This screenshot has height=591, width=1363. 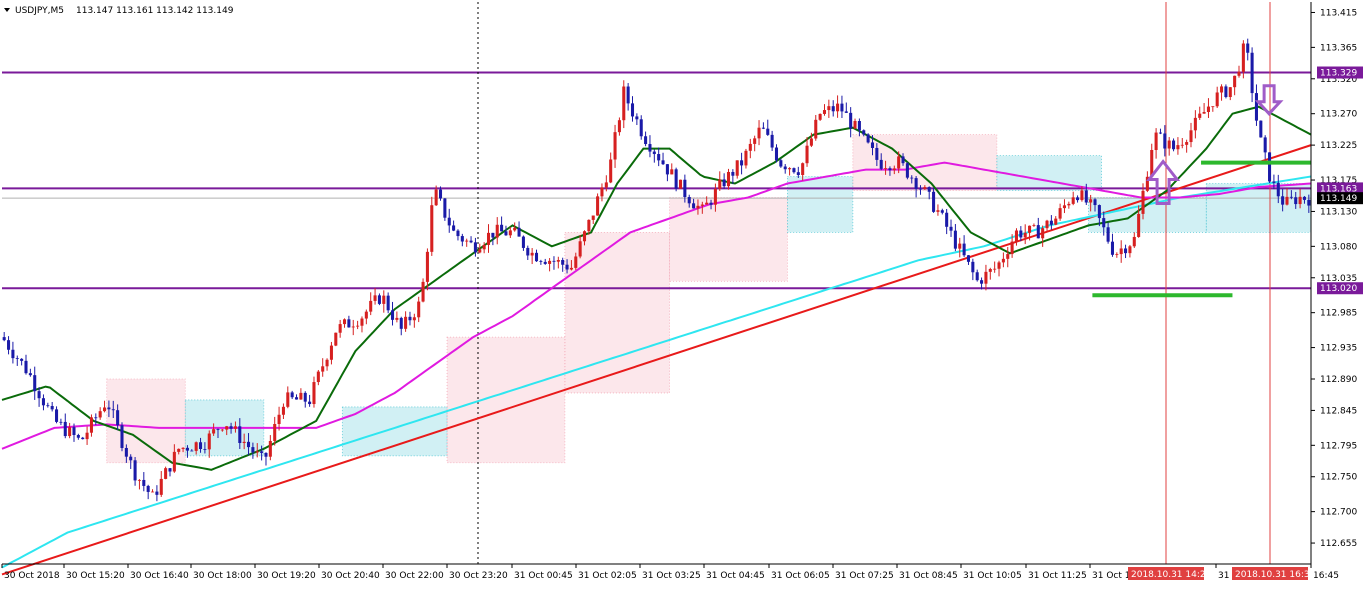 What do you see at coordinates (1326, 576) in the screenshot?
I see `x-tick-label: 16:45` at bounding box center [1326, 576].